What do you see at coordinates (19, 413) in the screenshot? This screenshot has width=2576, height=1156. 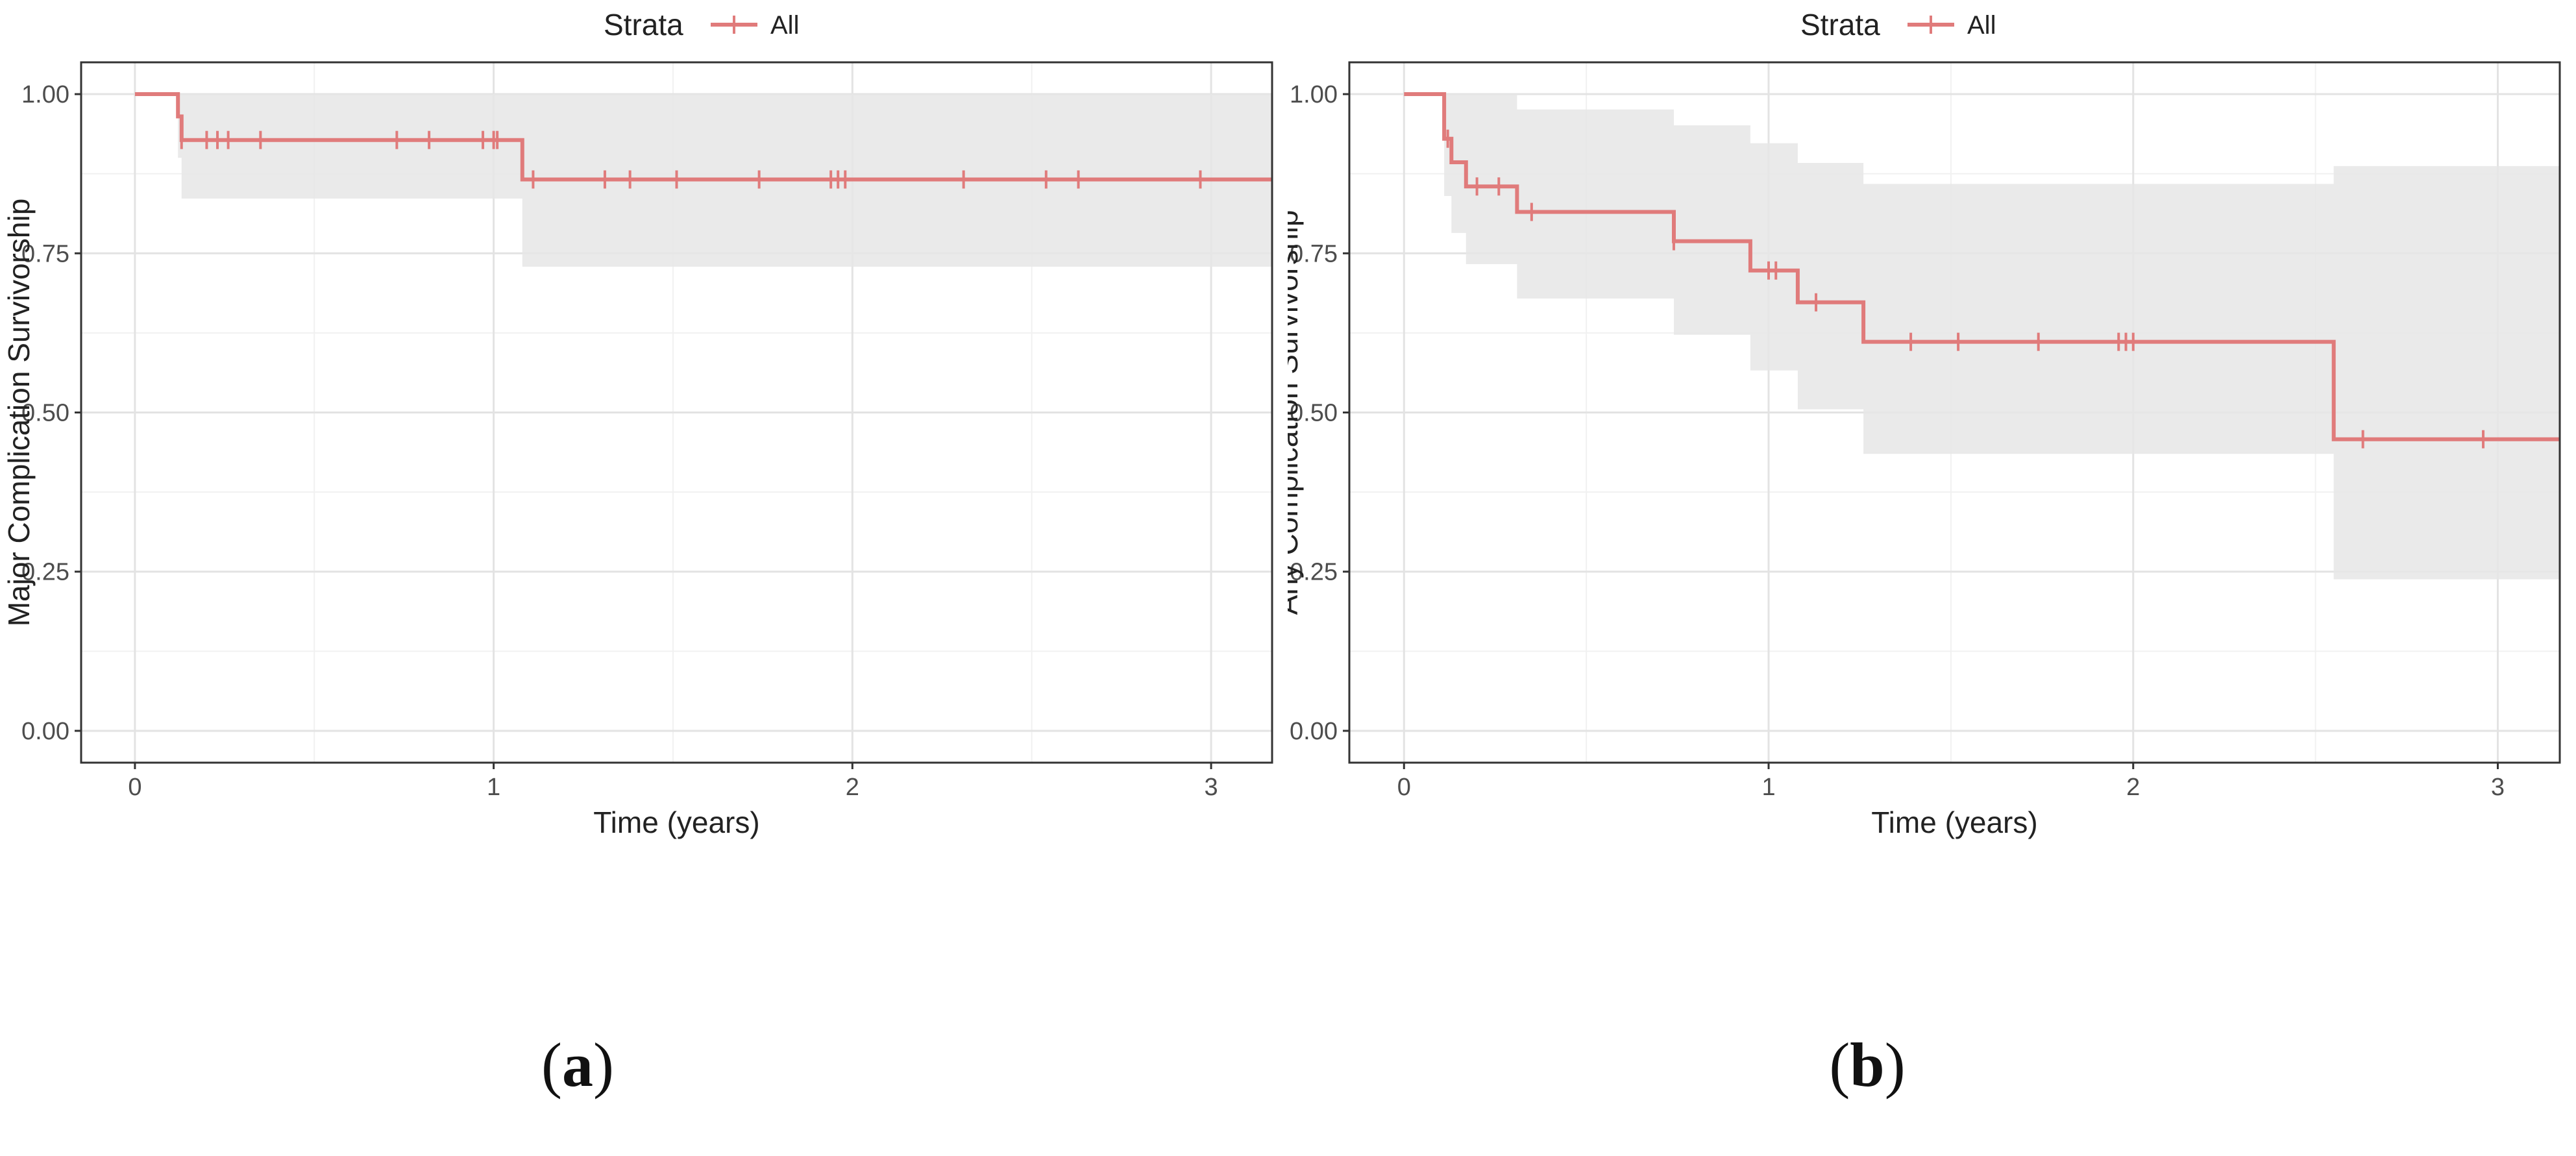 I see `y-axis-title: Major Complication Survivorship` at bounding box center [19, 413].